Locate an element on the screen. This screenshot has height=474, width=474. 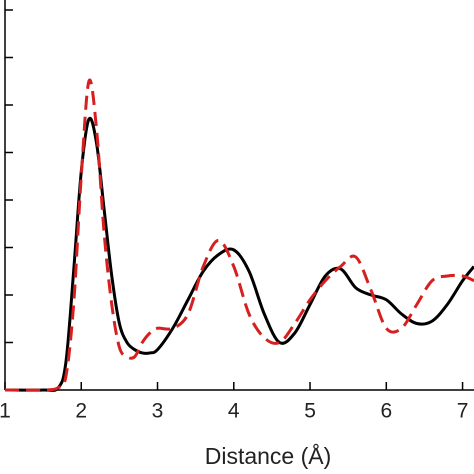
x-tick-label: 6 is located at coordinates (386, 411).